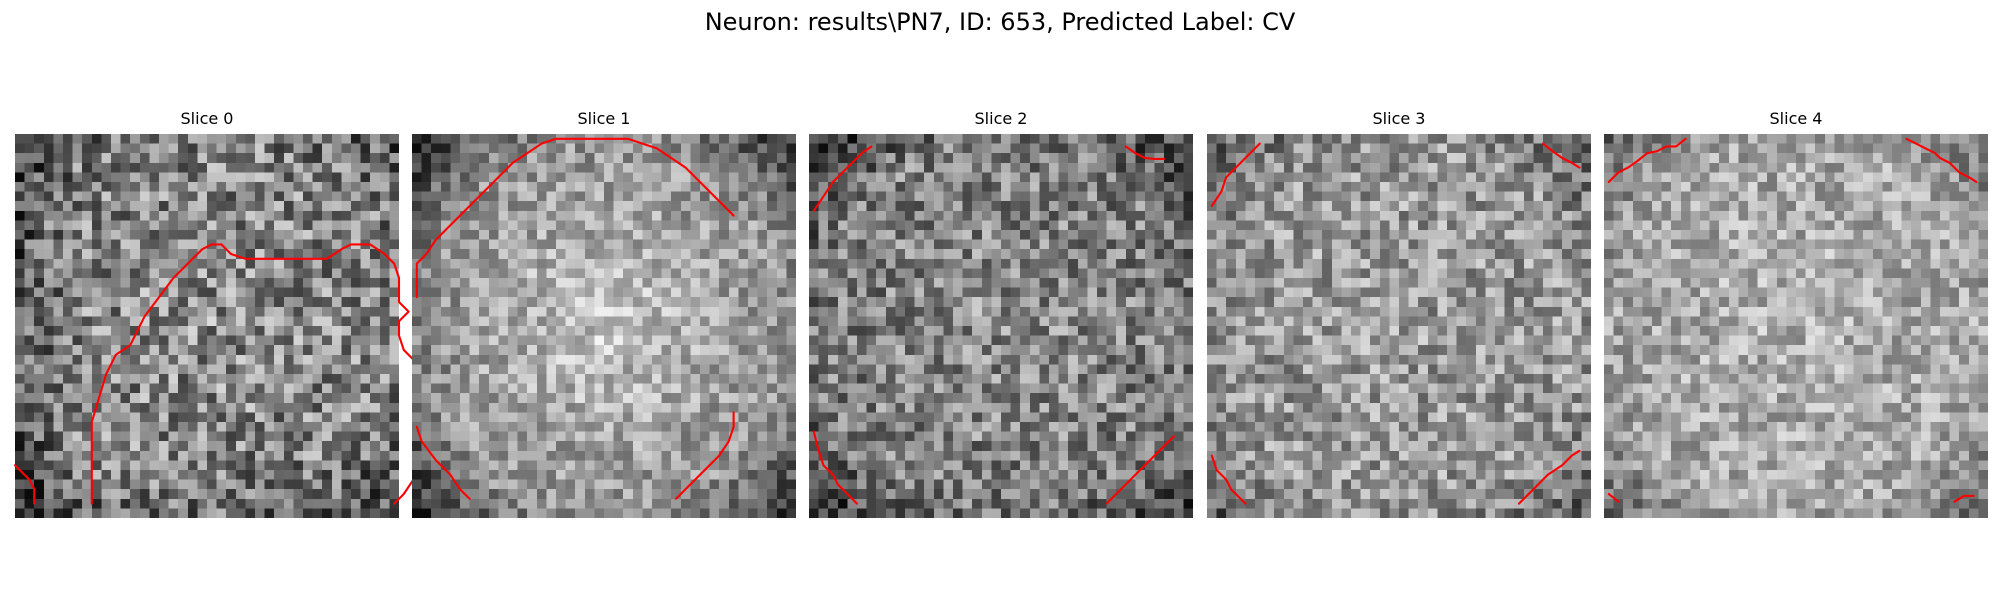 This screenshot has width=2000, height=600. I want to click on slice-title-3: Slice 3, so click(1399, 118).